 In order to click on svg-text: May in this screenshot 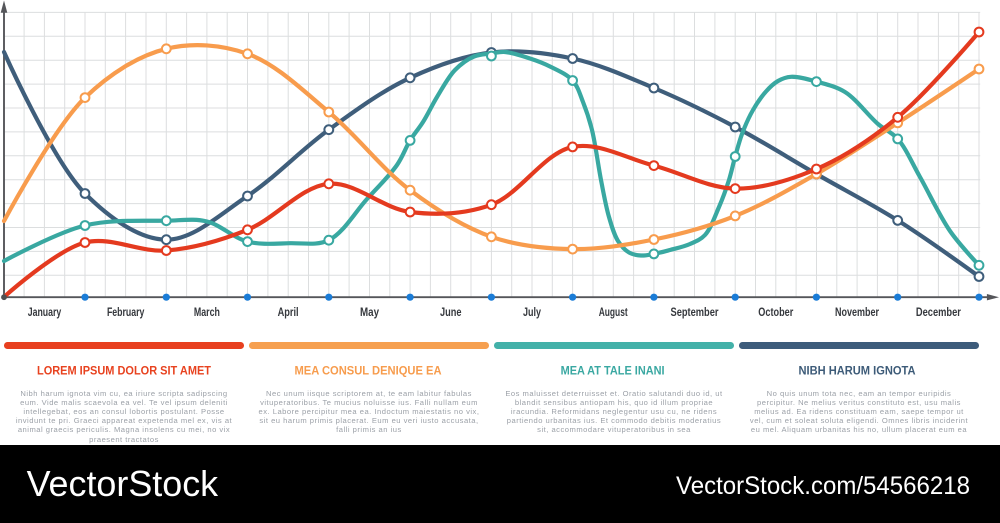, I will do `click(369, 312)`.